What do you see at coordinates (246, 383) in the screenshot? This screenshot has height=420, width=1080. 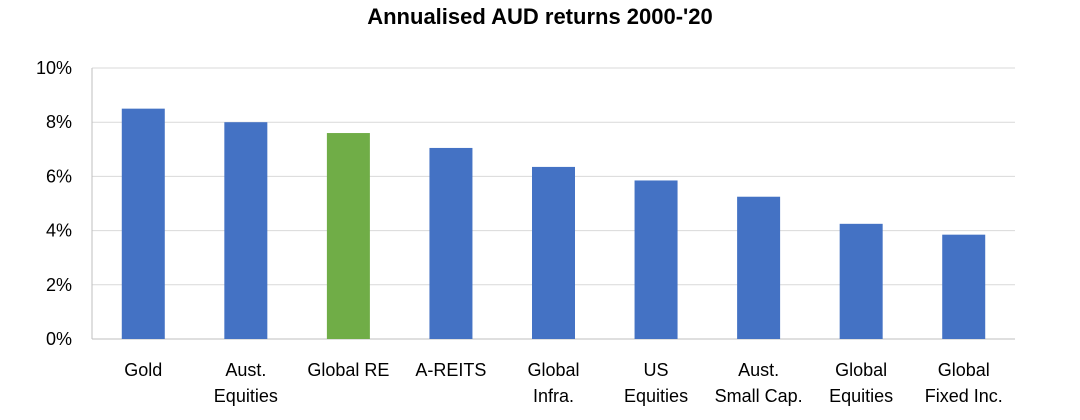 I see `x-tick-label: Aust. Equities` at bounding box center [246, 383].